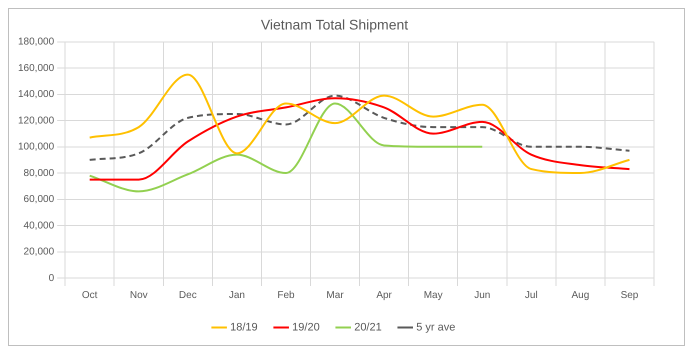  What do you see at coordinates (629, 295) in the screenshot?
I see `x-tick-label: Sep` at bounding box center [629, 295].